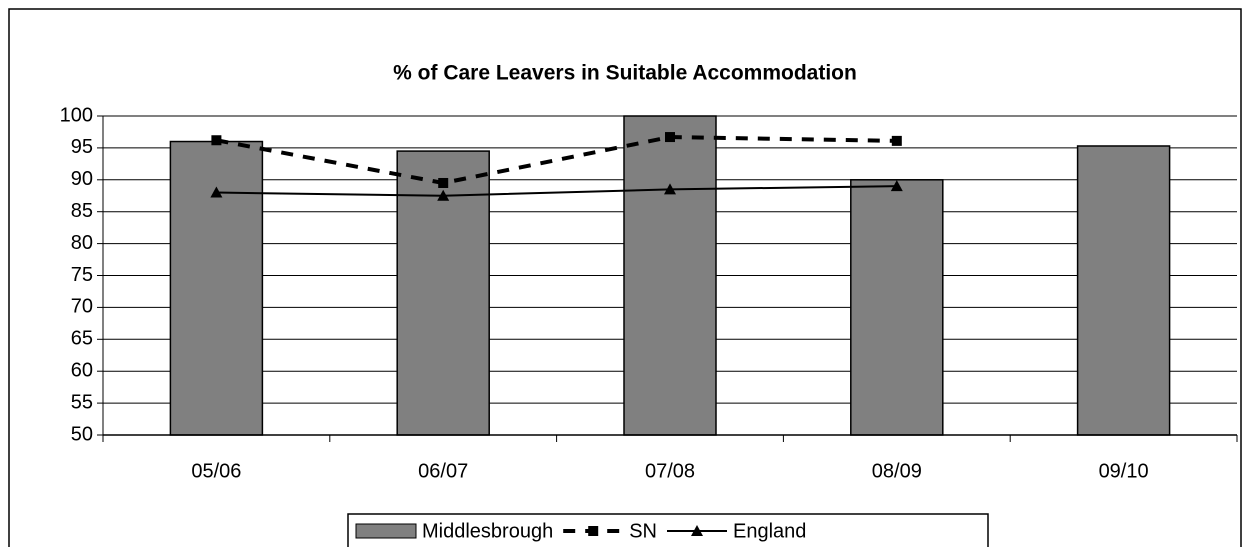 This screenshot has width=1250, height=547. What do you see at coordinates (82, 275) in the screenshot?
I see `y-tick-label: 75` at bounding box center [82, 275].